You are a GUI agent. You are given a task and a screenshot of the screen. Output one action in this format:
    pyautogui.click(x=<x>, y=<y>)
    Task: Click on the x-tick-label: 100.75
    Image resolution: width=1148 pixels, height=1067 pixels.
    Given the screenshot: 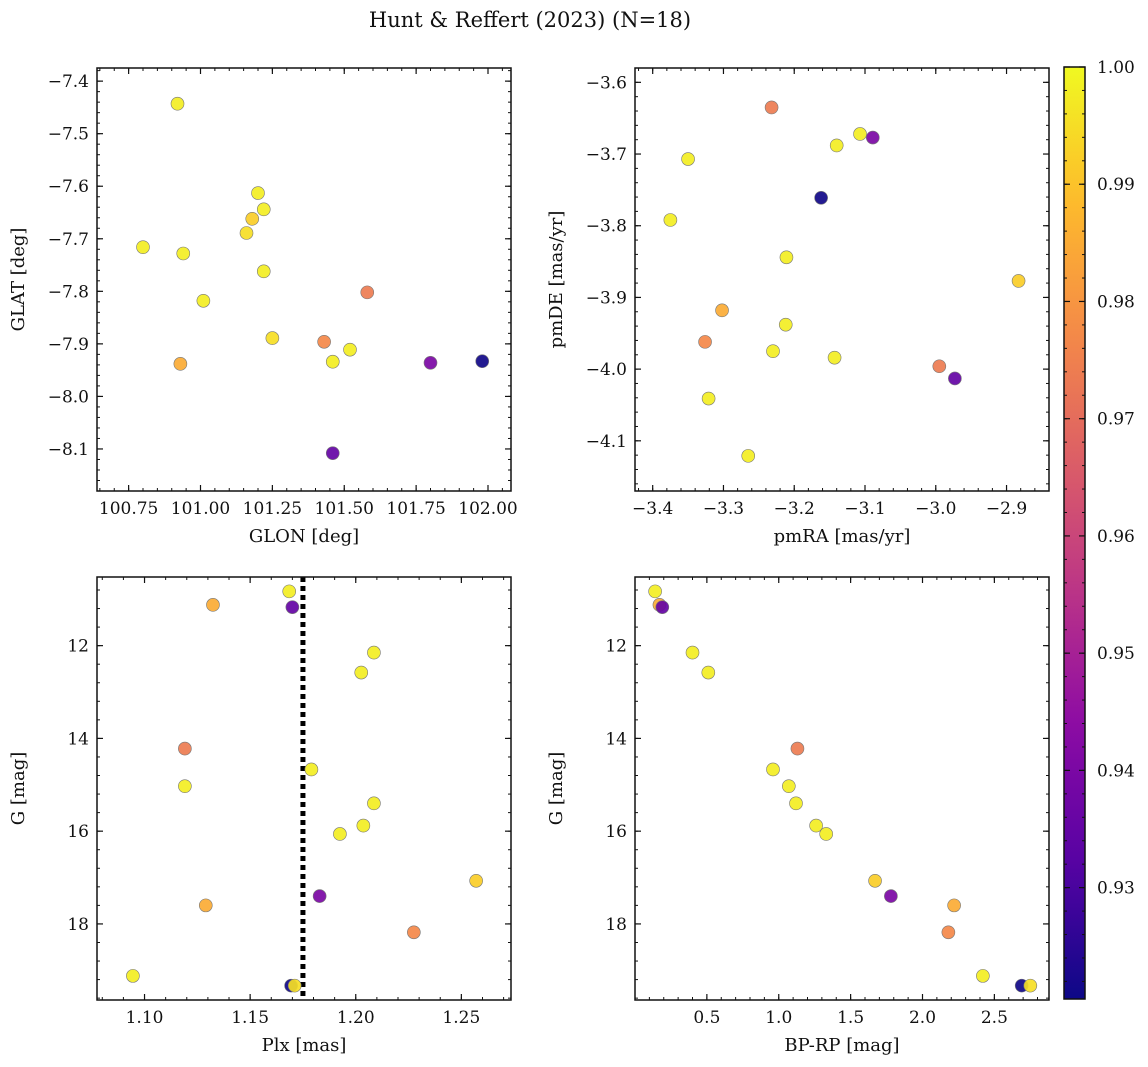 What is the action you would take?
    pyautogui.click(x=128, y=509)
    